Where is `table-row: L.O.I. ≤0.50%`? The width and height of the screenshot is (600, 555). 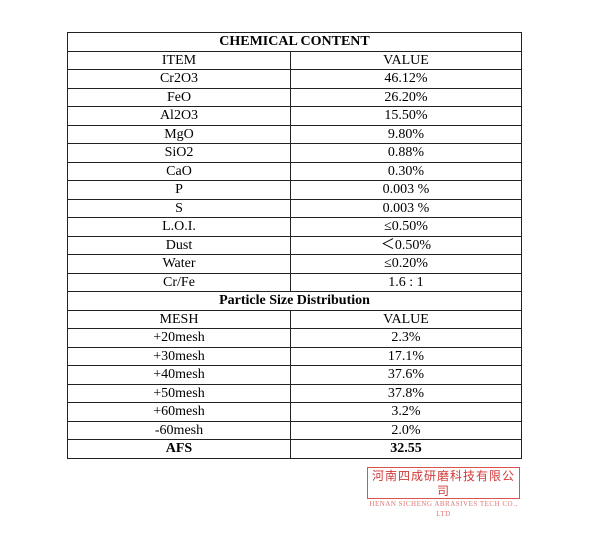 table-row: L.O.I. ≤0.50% is located at coordinates (294, 227).